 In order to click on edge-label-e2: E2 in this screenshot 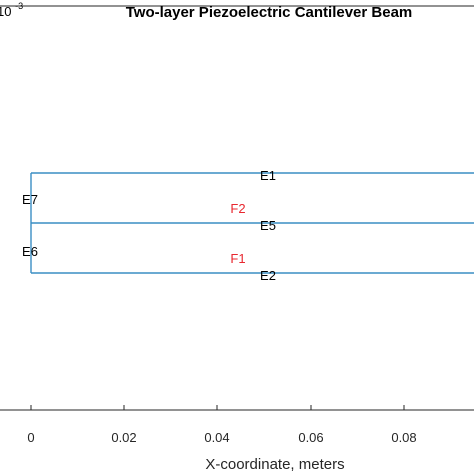, I will do `click(268, 275)`.